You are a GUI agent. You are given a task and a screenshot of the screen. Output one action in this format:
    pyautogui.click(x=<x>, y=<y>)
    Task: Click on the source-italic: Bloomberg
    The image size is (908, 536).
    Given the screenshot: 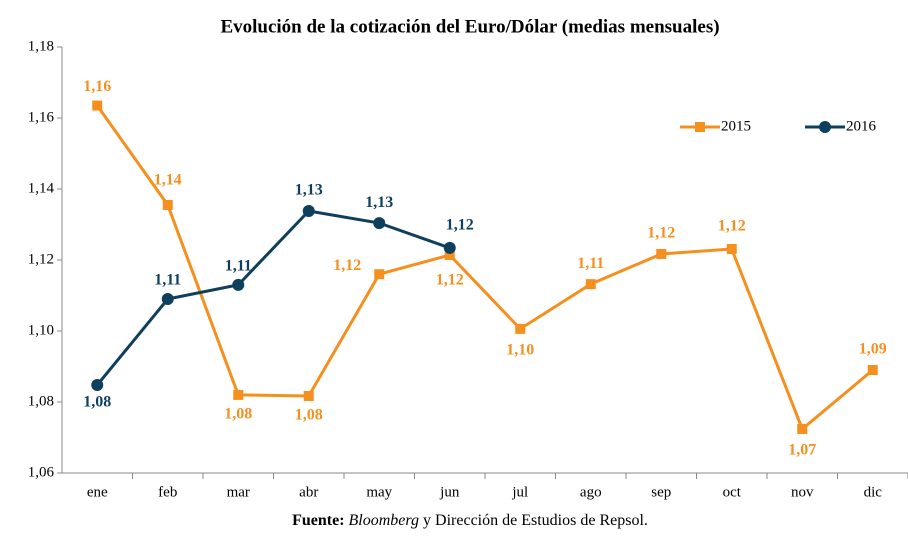 What is the action you would take?
    pyautogui.click(x=384, y=520)
    